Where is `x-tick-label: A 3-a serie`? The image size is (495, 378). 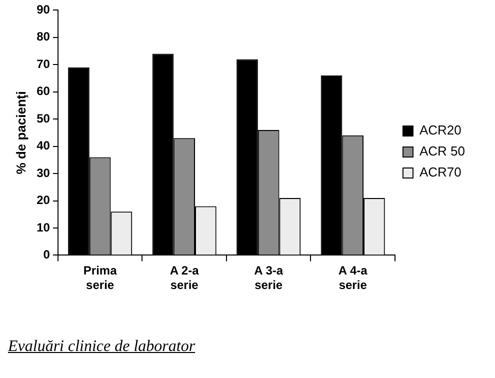
x-tick-label: A 3-a serie is located at coordinates (269, 278).